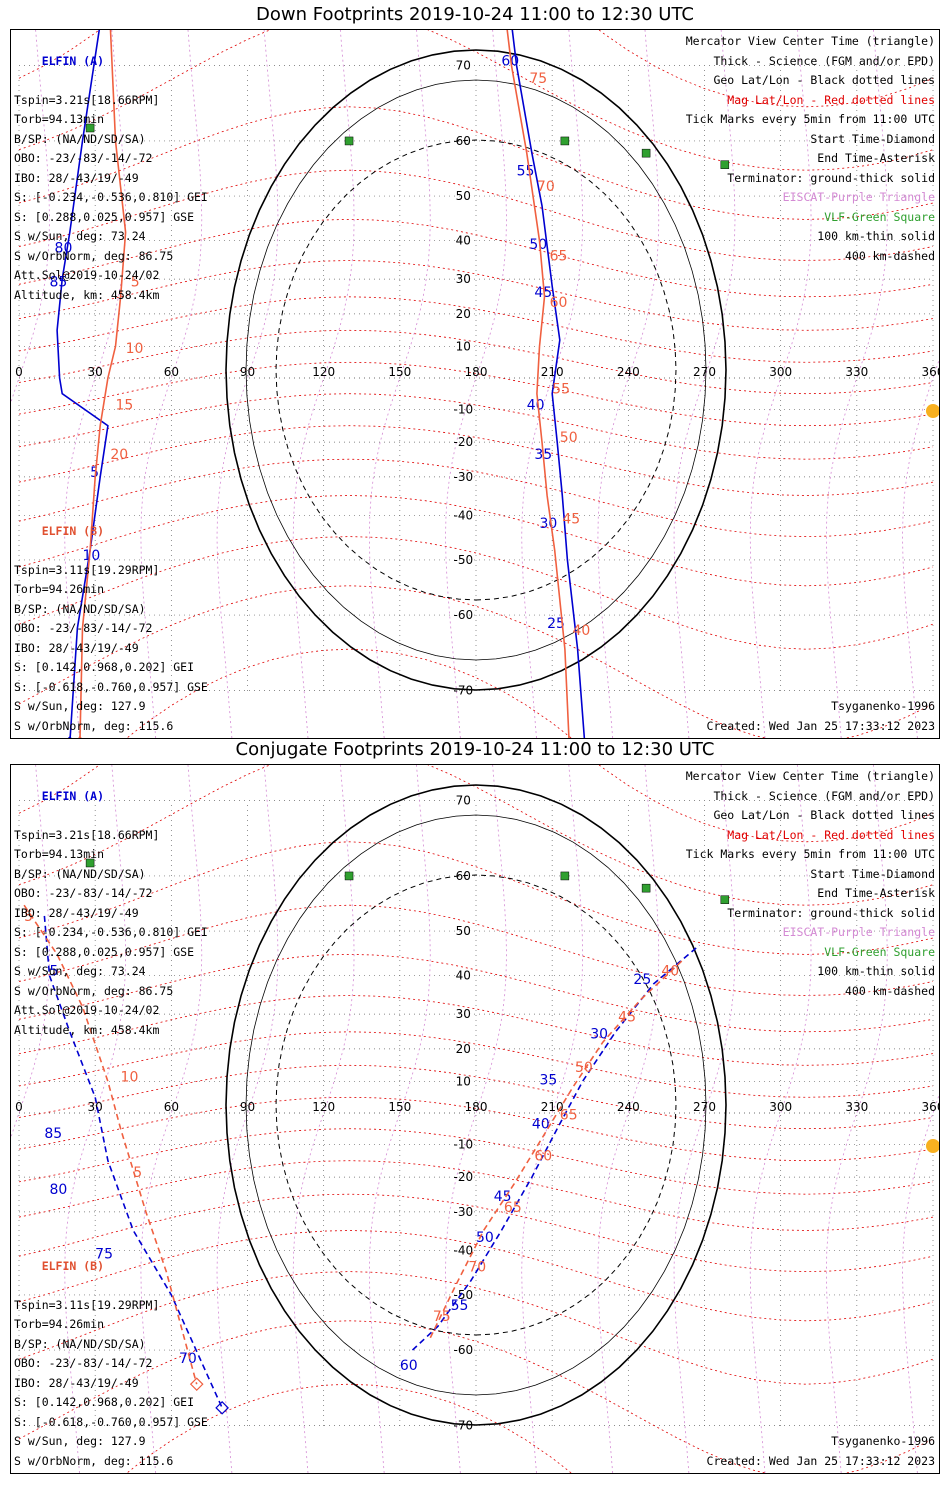 The image size is (950, 1500). I want to click on elfin-a-line: Torb=94.13min, so click(59, 854).